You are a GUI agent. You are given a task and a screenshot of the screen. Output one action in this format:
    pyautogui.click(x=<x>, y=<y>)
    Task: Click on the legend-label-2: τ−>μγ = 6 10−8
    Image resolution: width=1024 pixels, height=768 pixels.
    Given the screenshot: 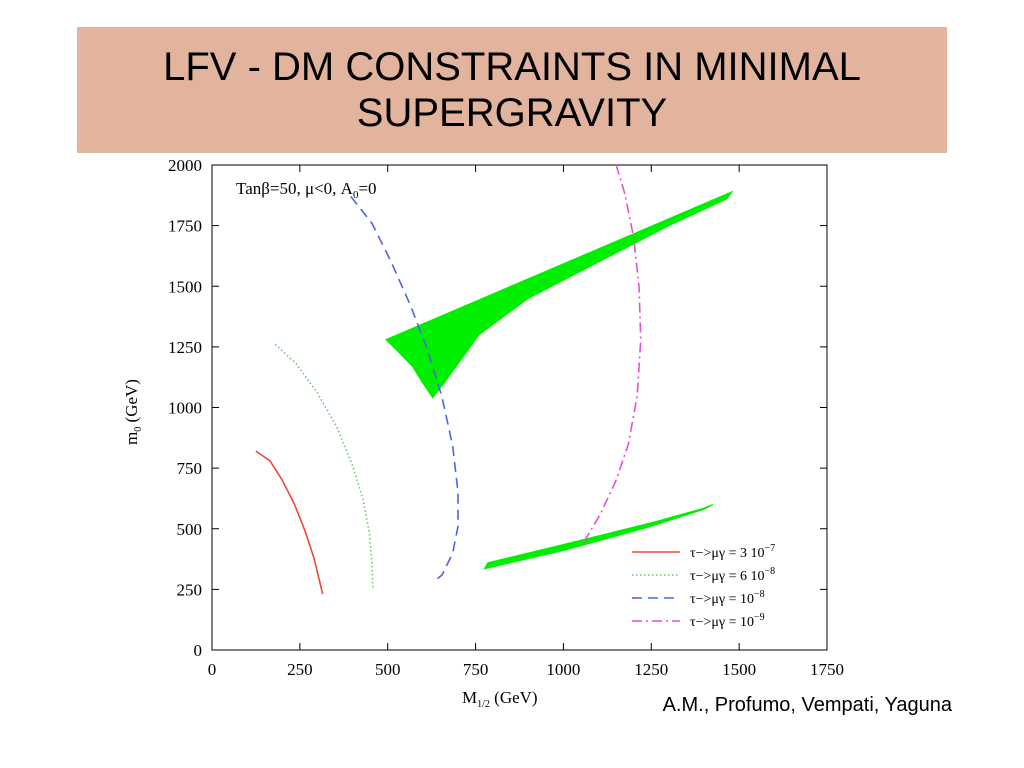 What is the action you would take?
    pyautogui.click(x=732, y=575)
    